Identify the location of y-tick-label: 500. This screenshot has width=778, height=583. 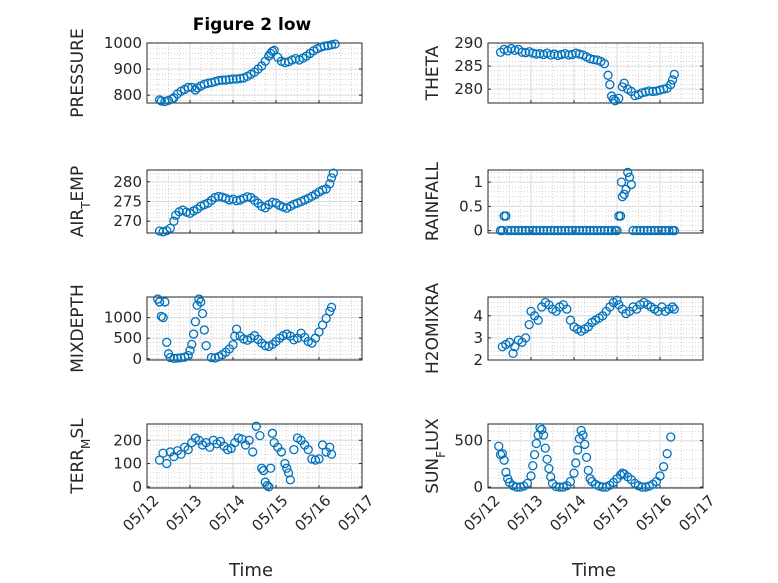
(127, 338).